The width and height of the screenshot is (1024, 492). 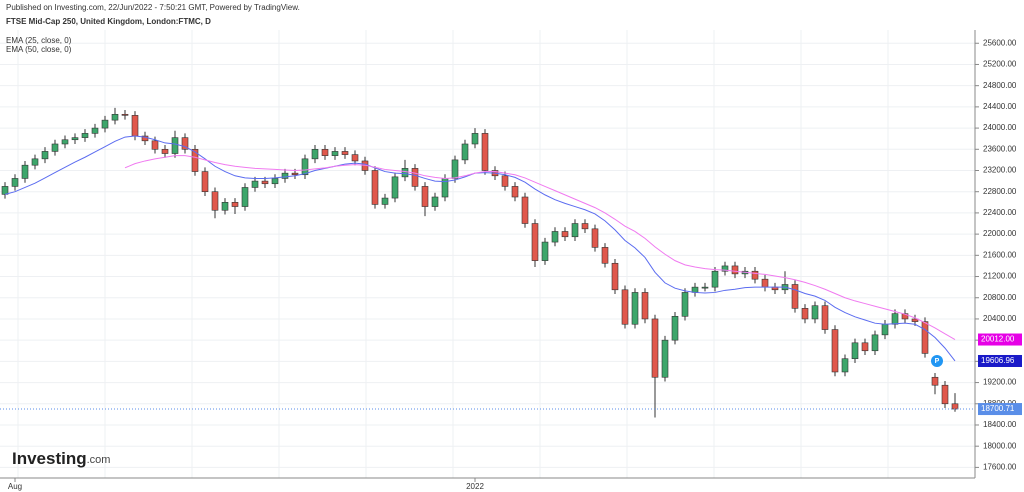 What do you see at coordinates (1000, 254) in the screenshot?
I see `y-tick-label: 21600.00` at bounding box center [1000, 254].